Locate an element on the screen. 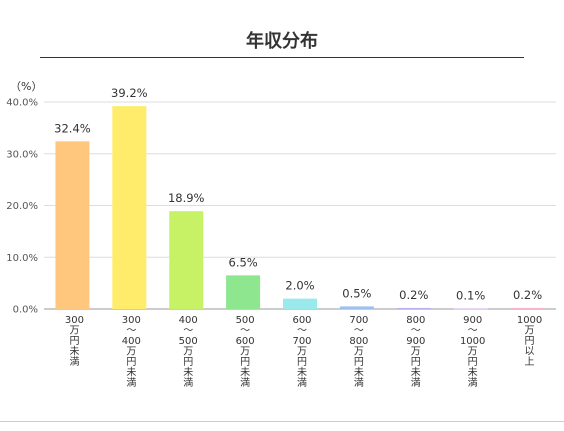 The height and width of the screenshot is (431, 564). category-label-char: 上 is located at coordinates (530, 362).